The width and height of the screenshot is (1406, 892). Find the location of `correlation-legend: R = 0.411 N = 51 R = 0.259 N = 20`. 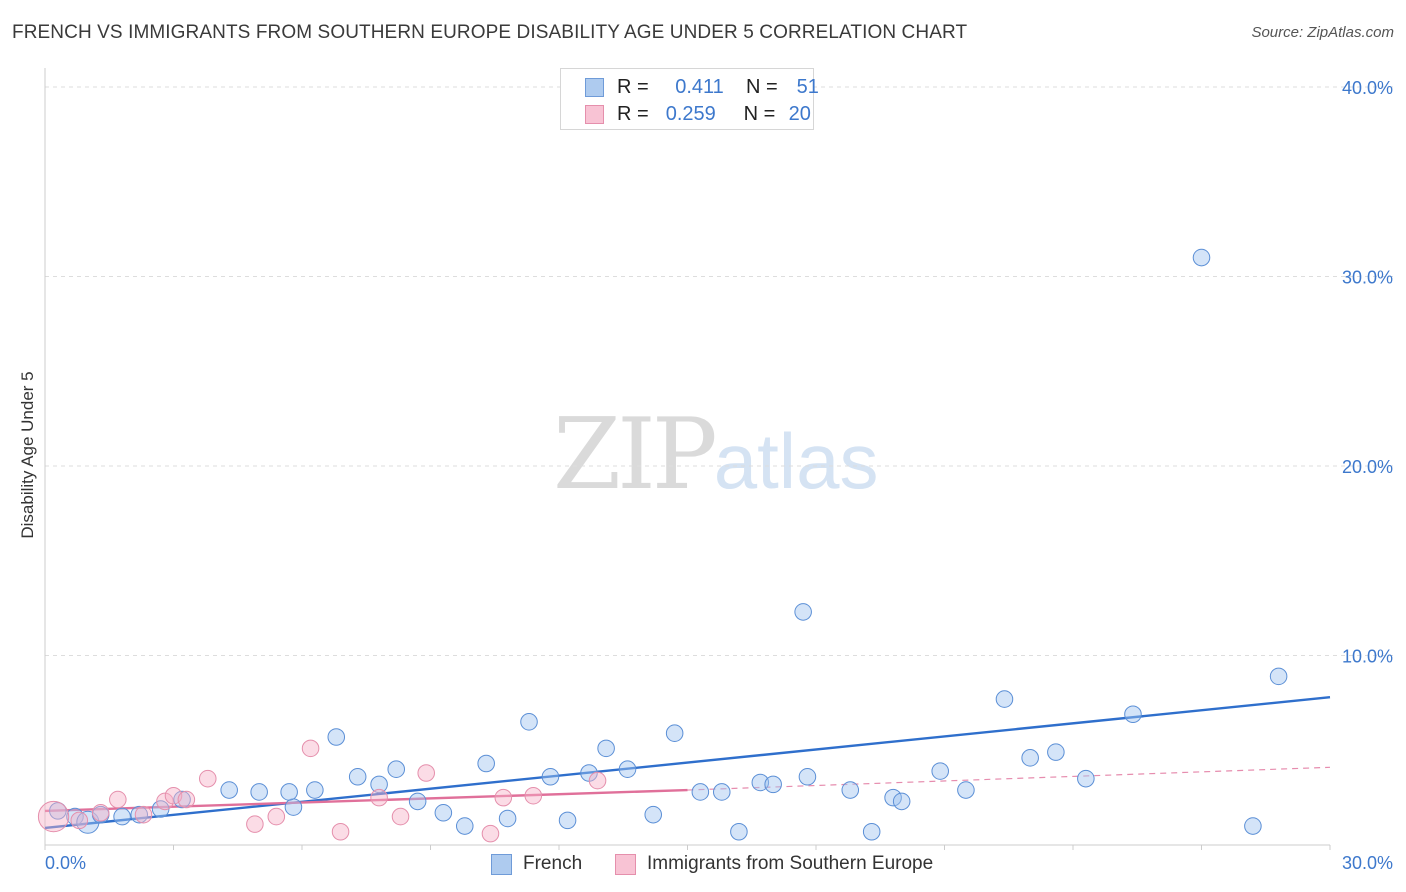

correlation-legend: R = 0.411 N = 51 R = 0.259 N = 20 is located at coordinates (689, 99).